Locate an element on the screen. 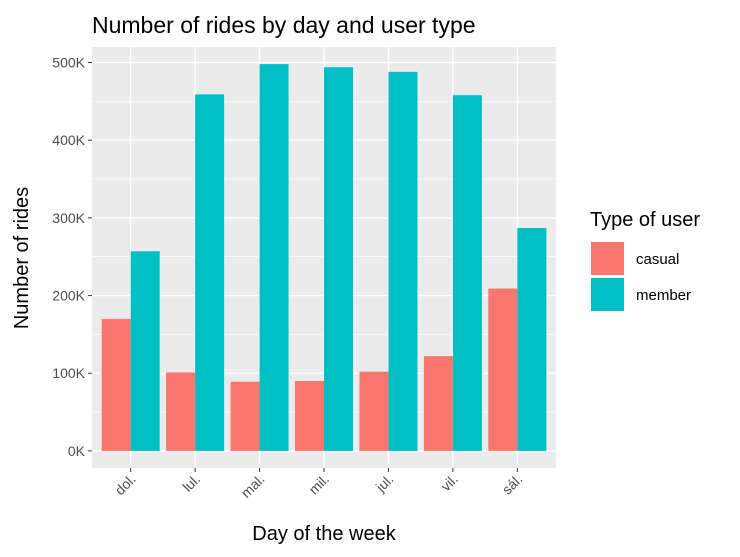  x-tick-label: sál. is located at coordinates (512, 484).